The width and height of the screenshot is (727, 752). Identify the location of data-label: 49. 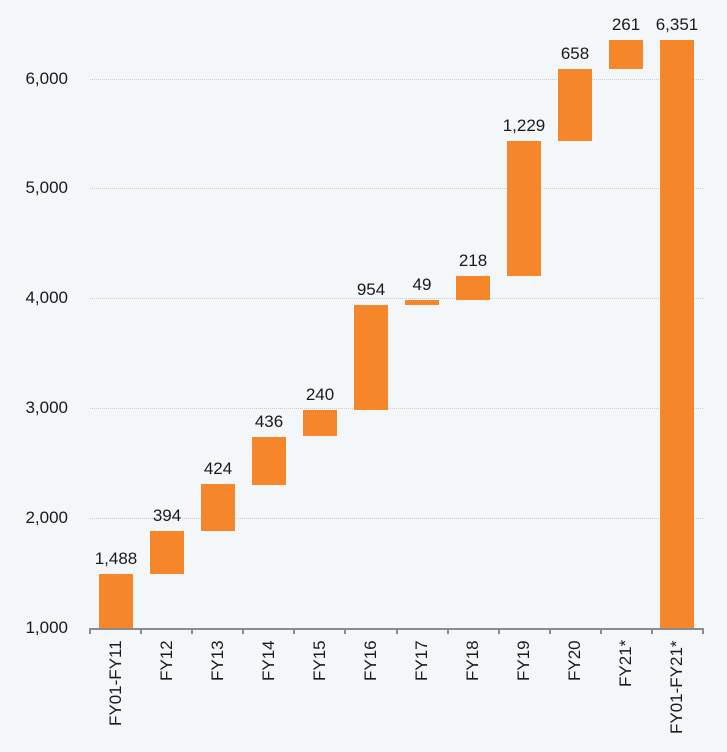
(422, 284).